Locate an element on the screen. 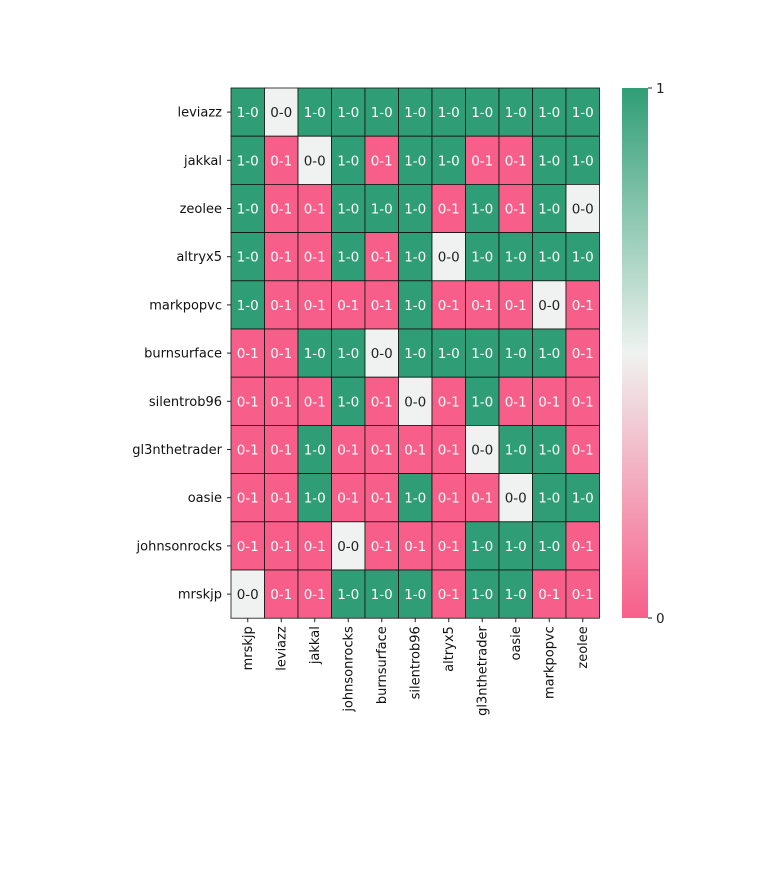 This screenshot has height=883, width=768. colorbar: 10 is located at coordinates (643, 354).